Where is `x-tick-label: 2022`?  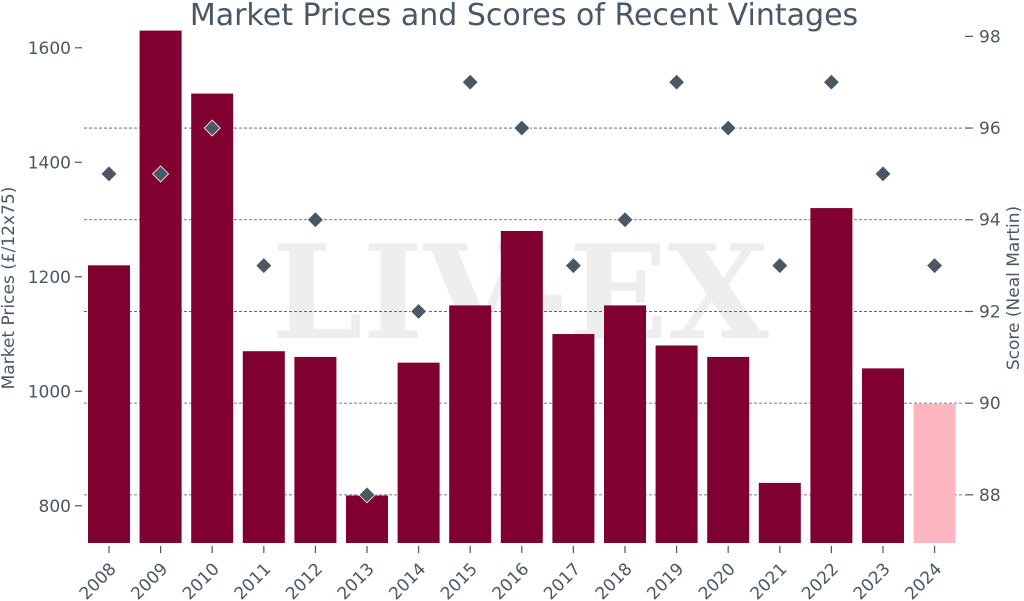 x-tick-label: 2022 is located at coordinates (820, 580).